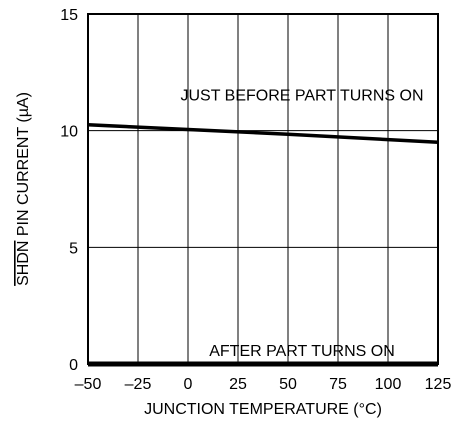 The image size is (467, 424). I want to click on x-tick-label: 0, so click(188, 384).